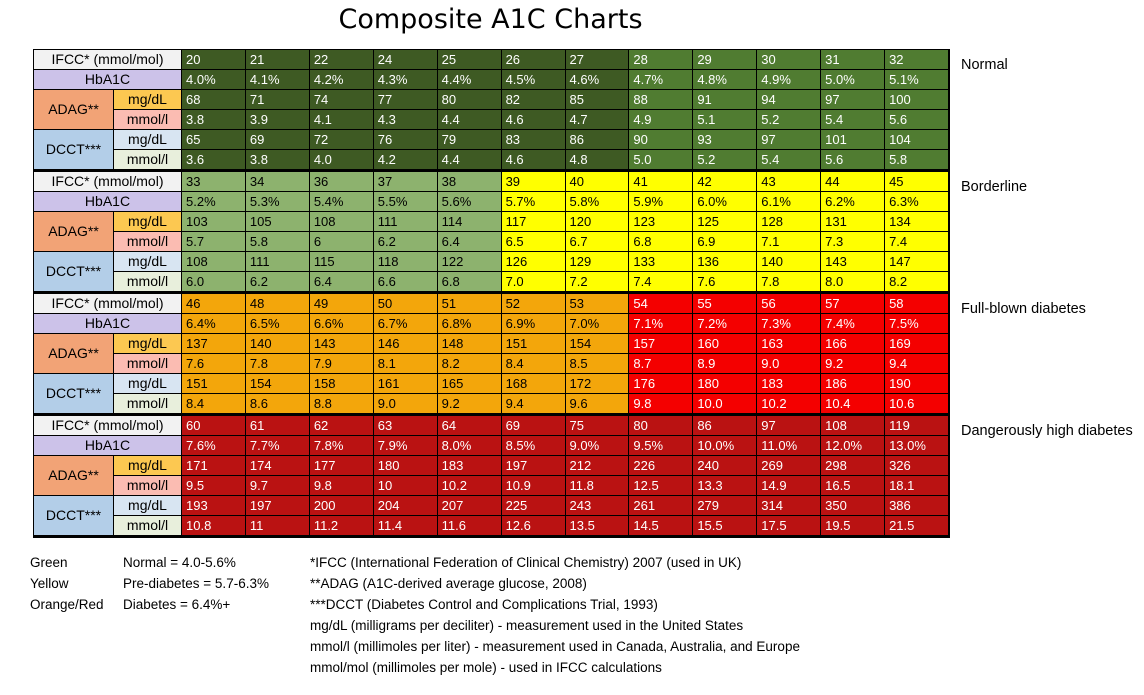  Describe the element at coordinates (661, 304) in the screenshot. I see `table-cell: 54` at that location.